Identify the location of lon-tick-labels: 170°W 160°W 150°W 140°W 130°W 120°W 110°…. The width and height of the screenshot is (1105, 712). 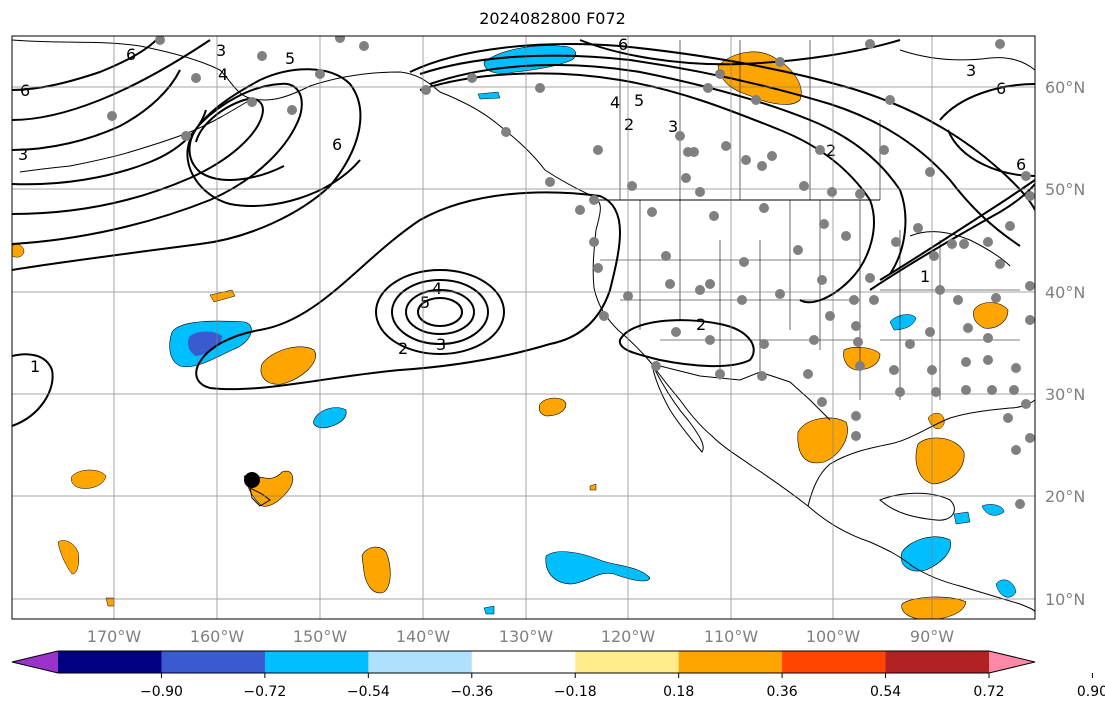
(520, 636).